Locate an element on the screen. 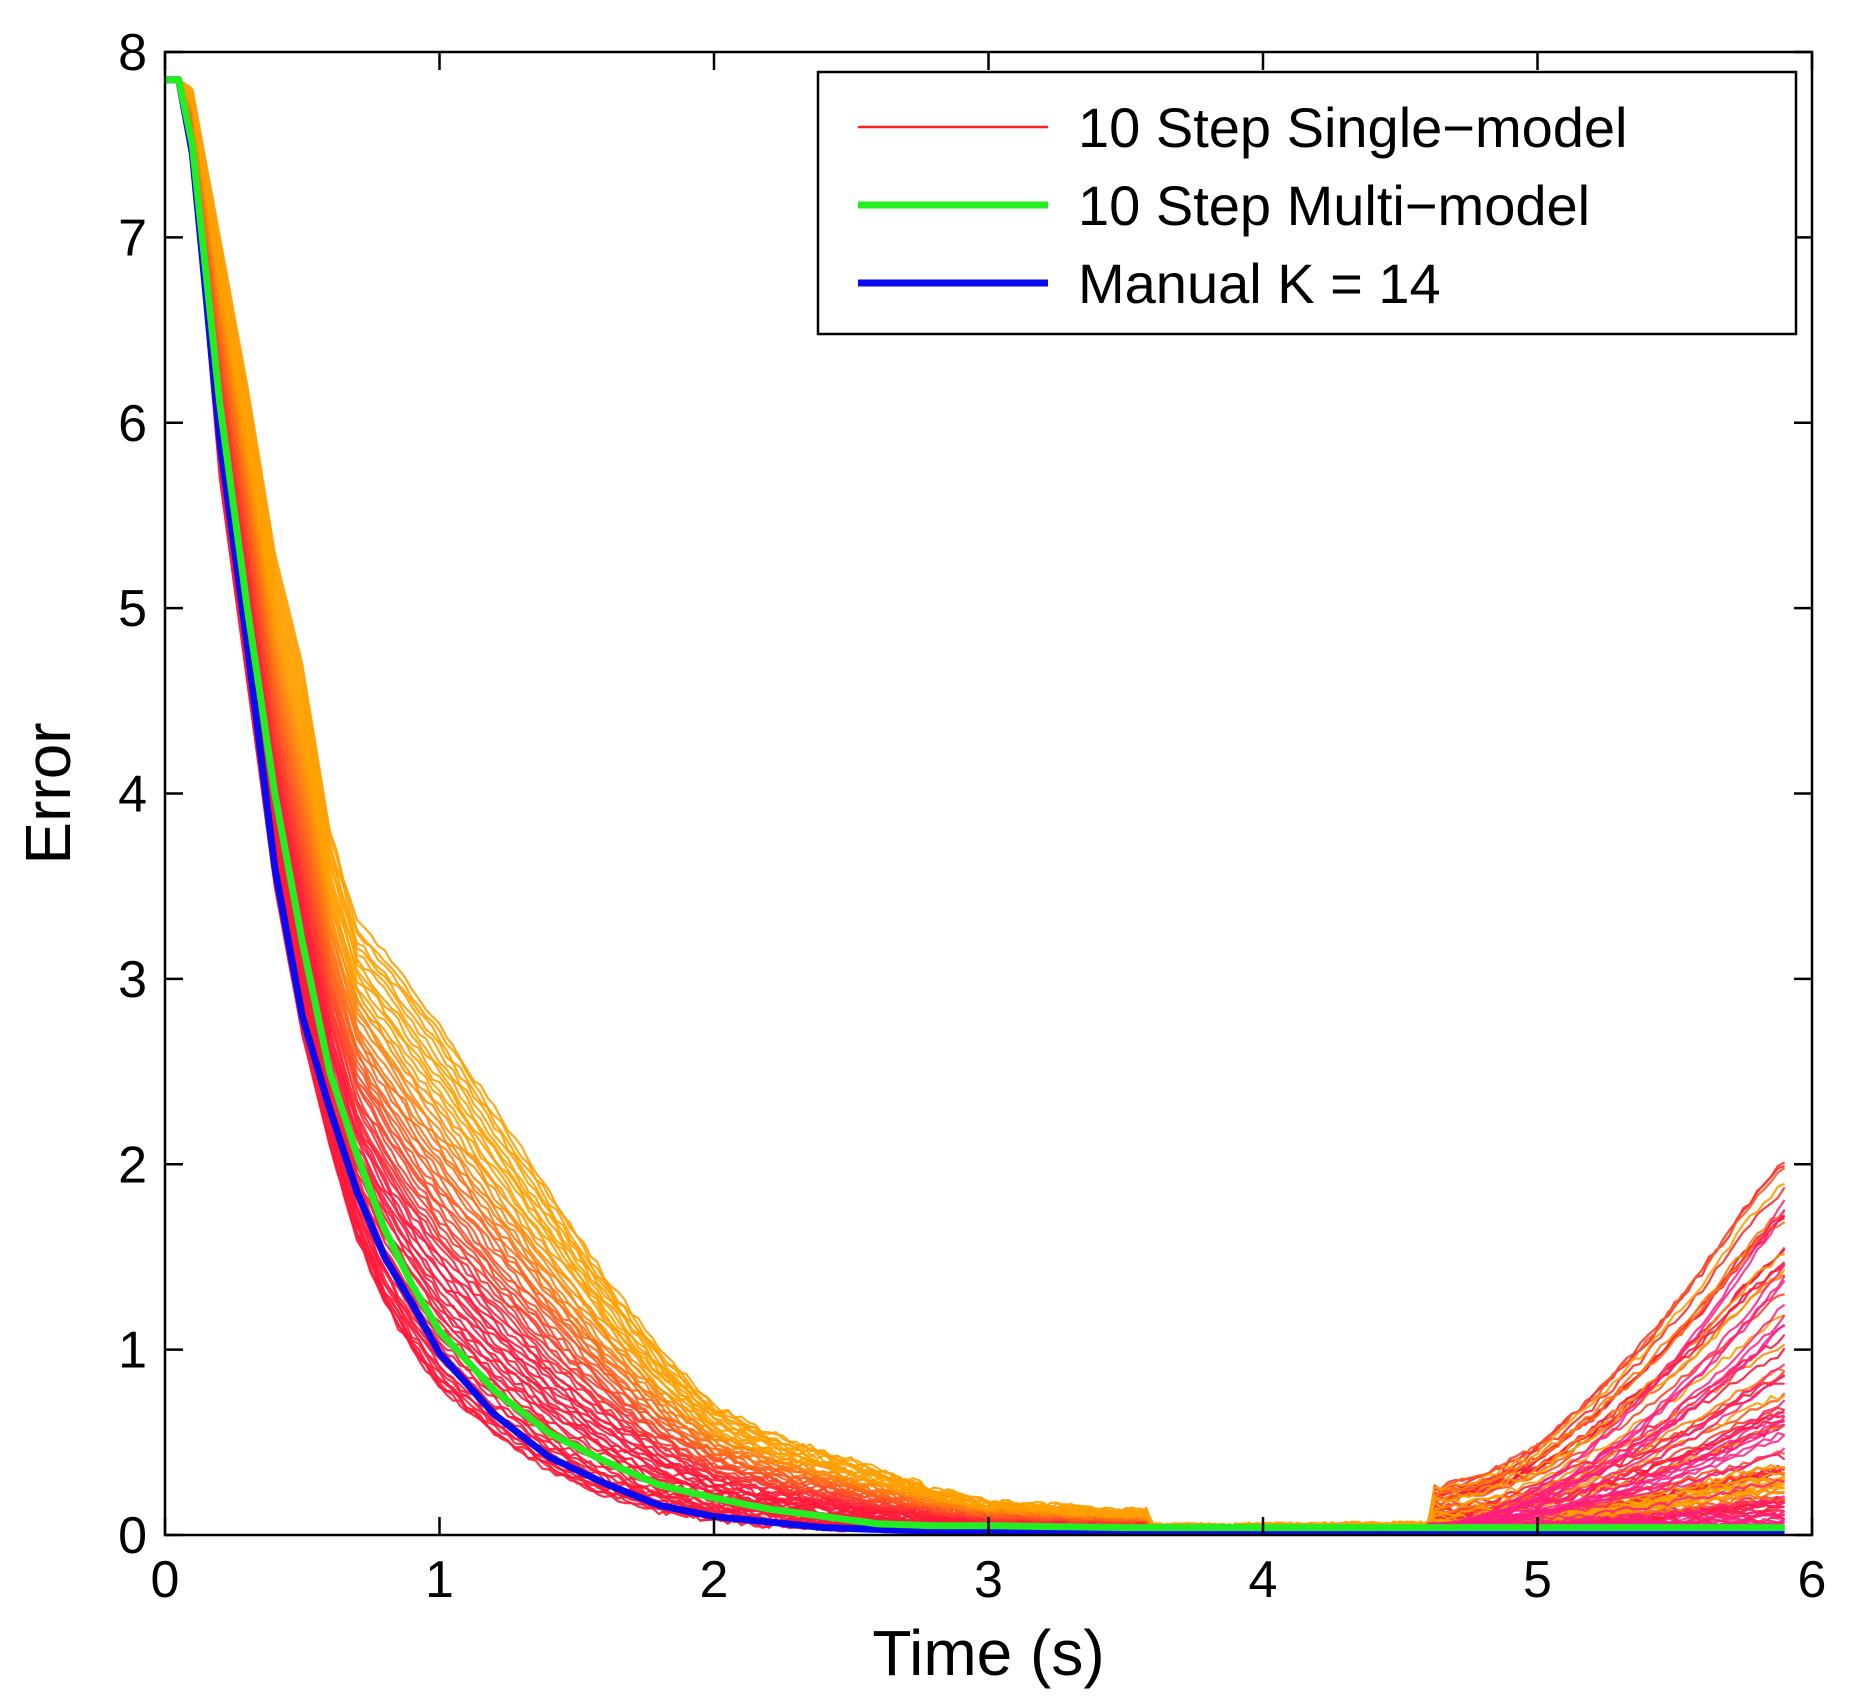  x-tick-label: 2 is located at coordinates (714, 1580).